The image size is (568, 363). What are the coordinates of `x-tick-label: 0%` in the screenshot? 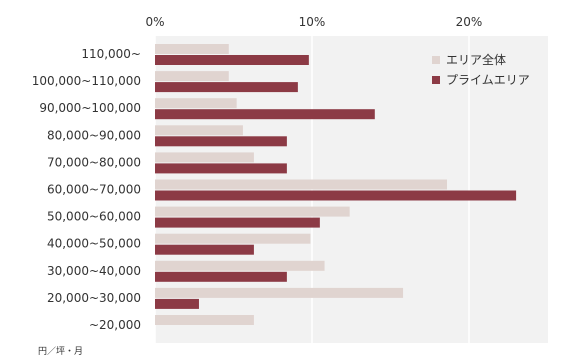 It's located at (154, 22).